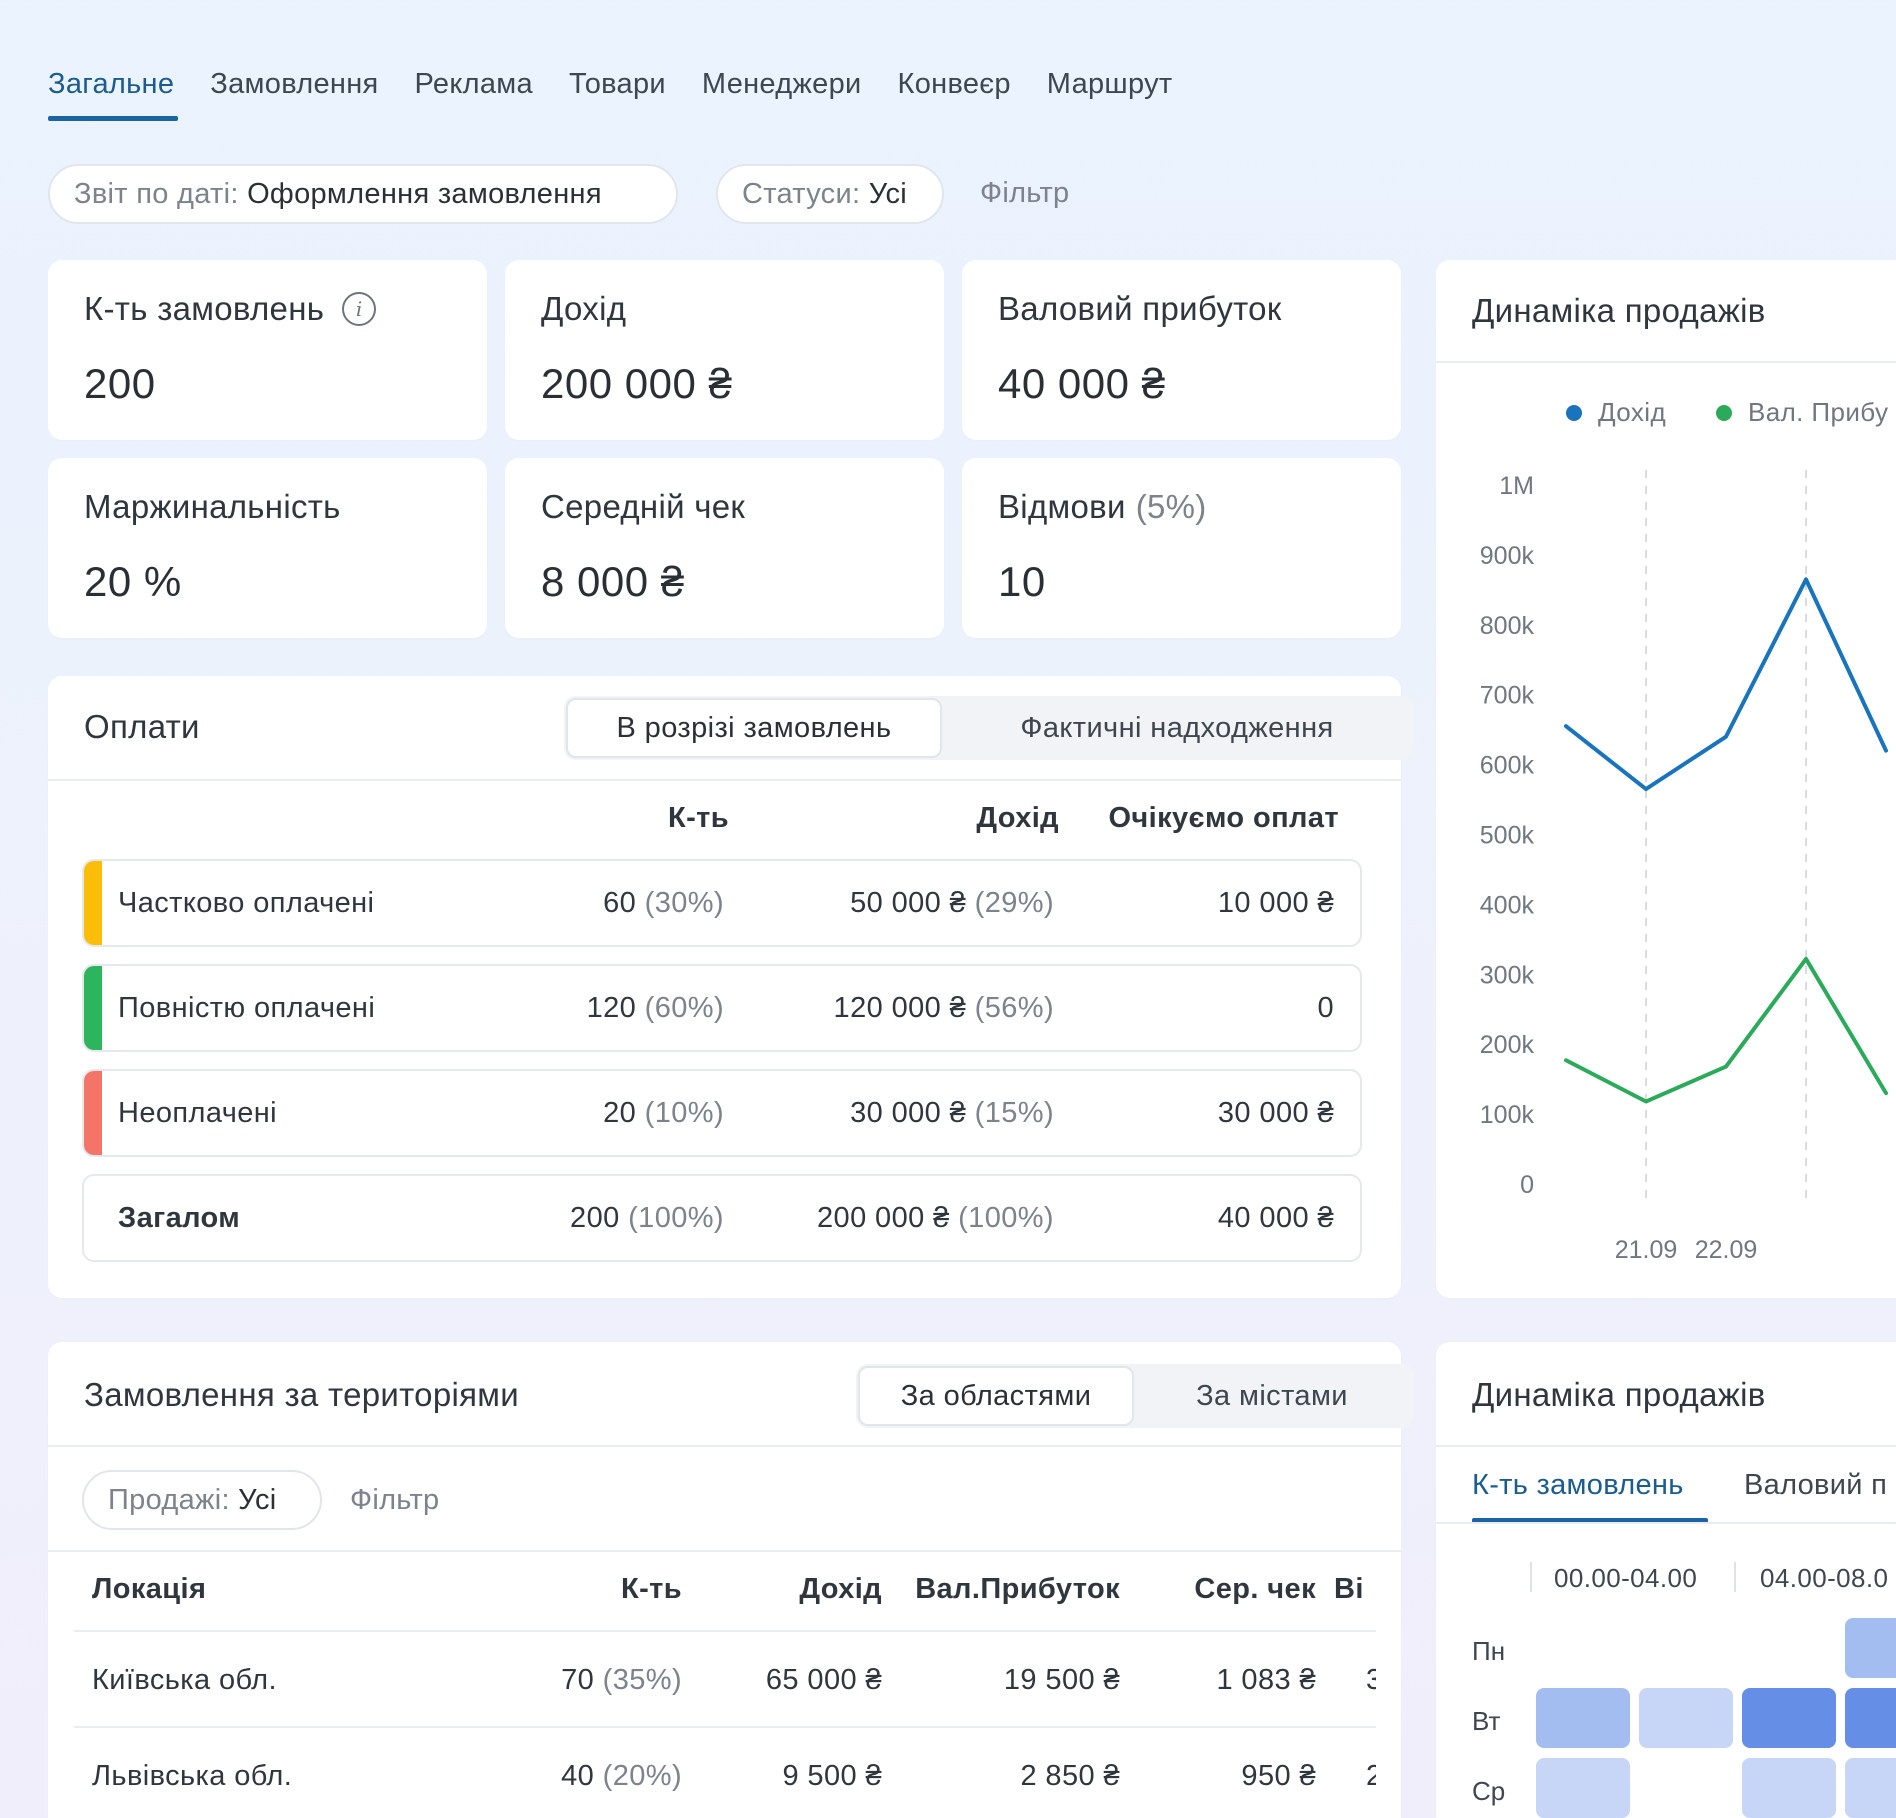 This screenshot has height=1818, width=1896. What do you see at coordinates (1014, 1007) in the screenshot?
I see `revenue-pct: (56%)` at bounding box center [1014, 1007].